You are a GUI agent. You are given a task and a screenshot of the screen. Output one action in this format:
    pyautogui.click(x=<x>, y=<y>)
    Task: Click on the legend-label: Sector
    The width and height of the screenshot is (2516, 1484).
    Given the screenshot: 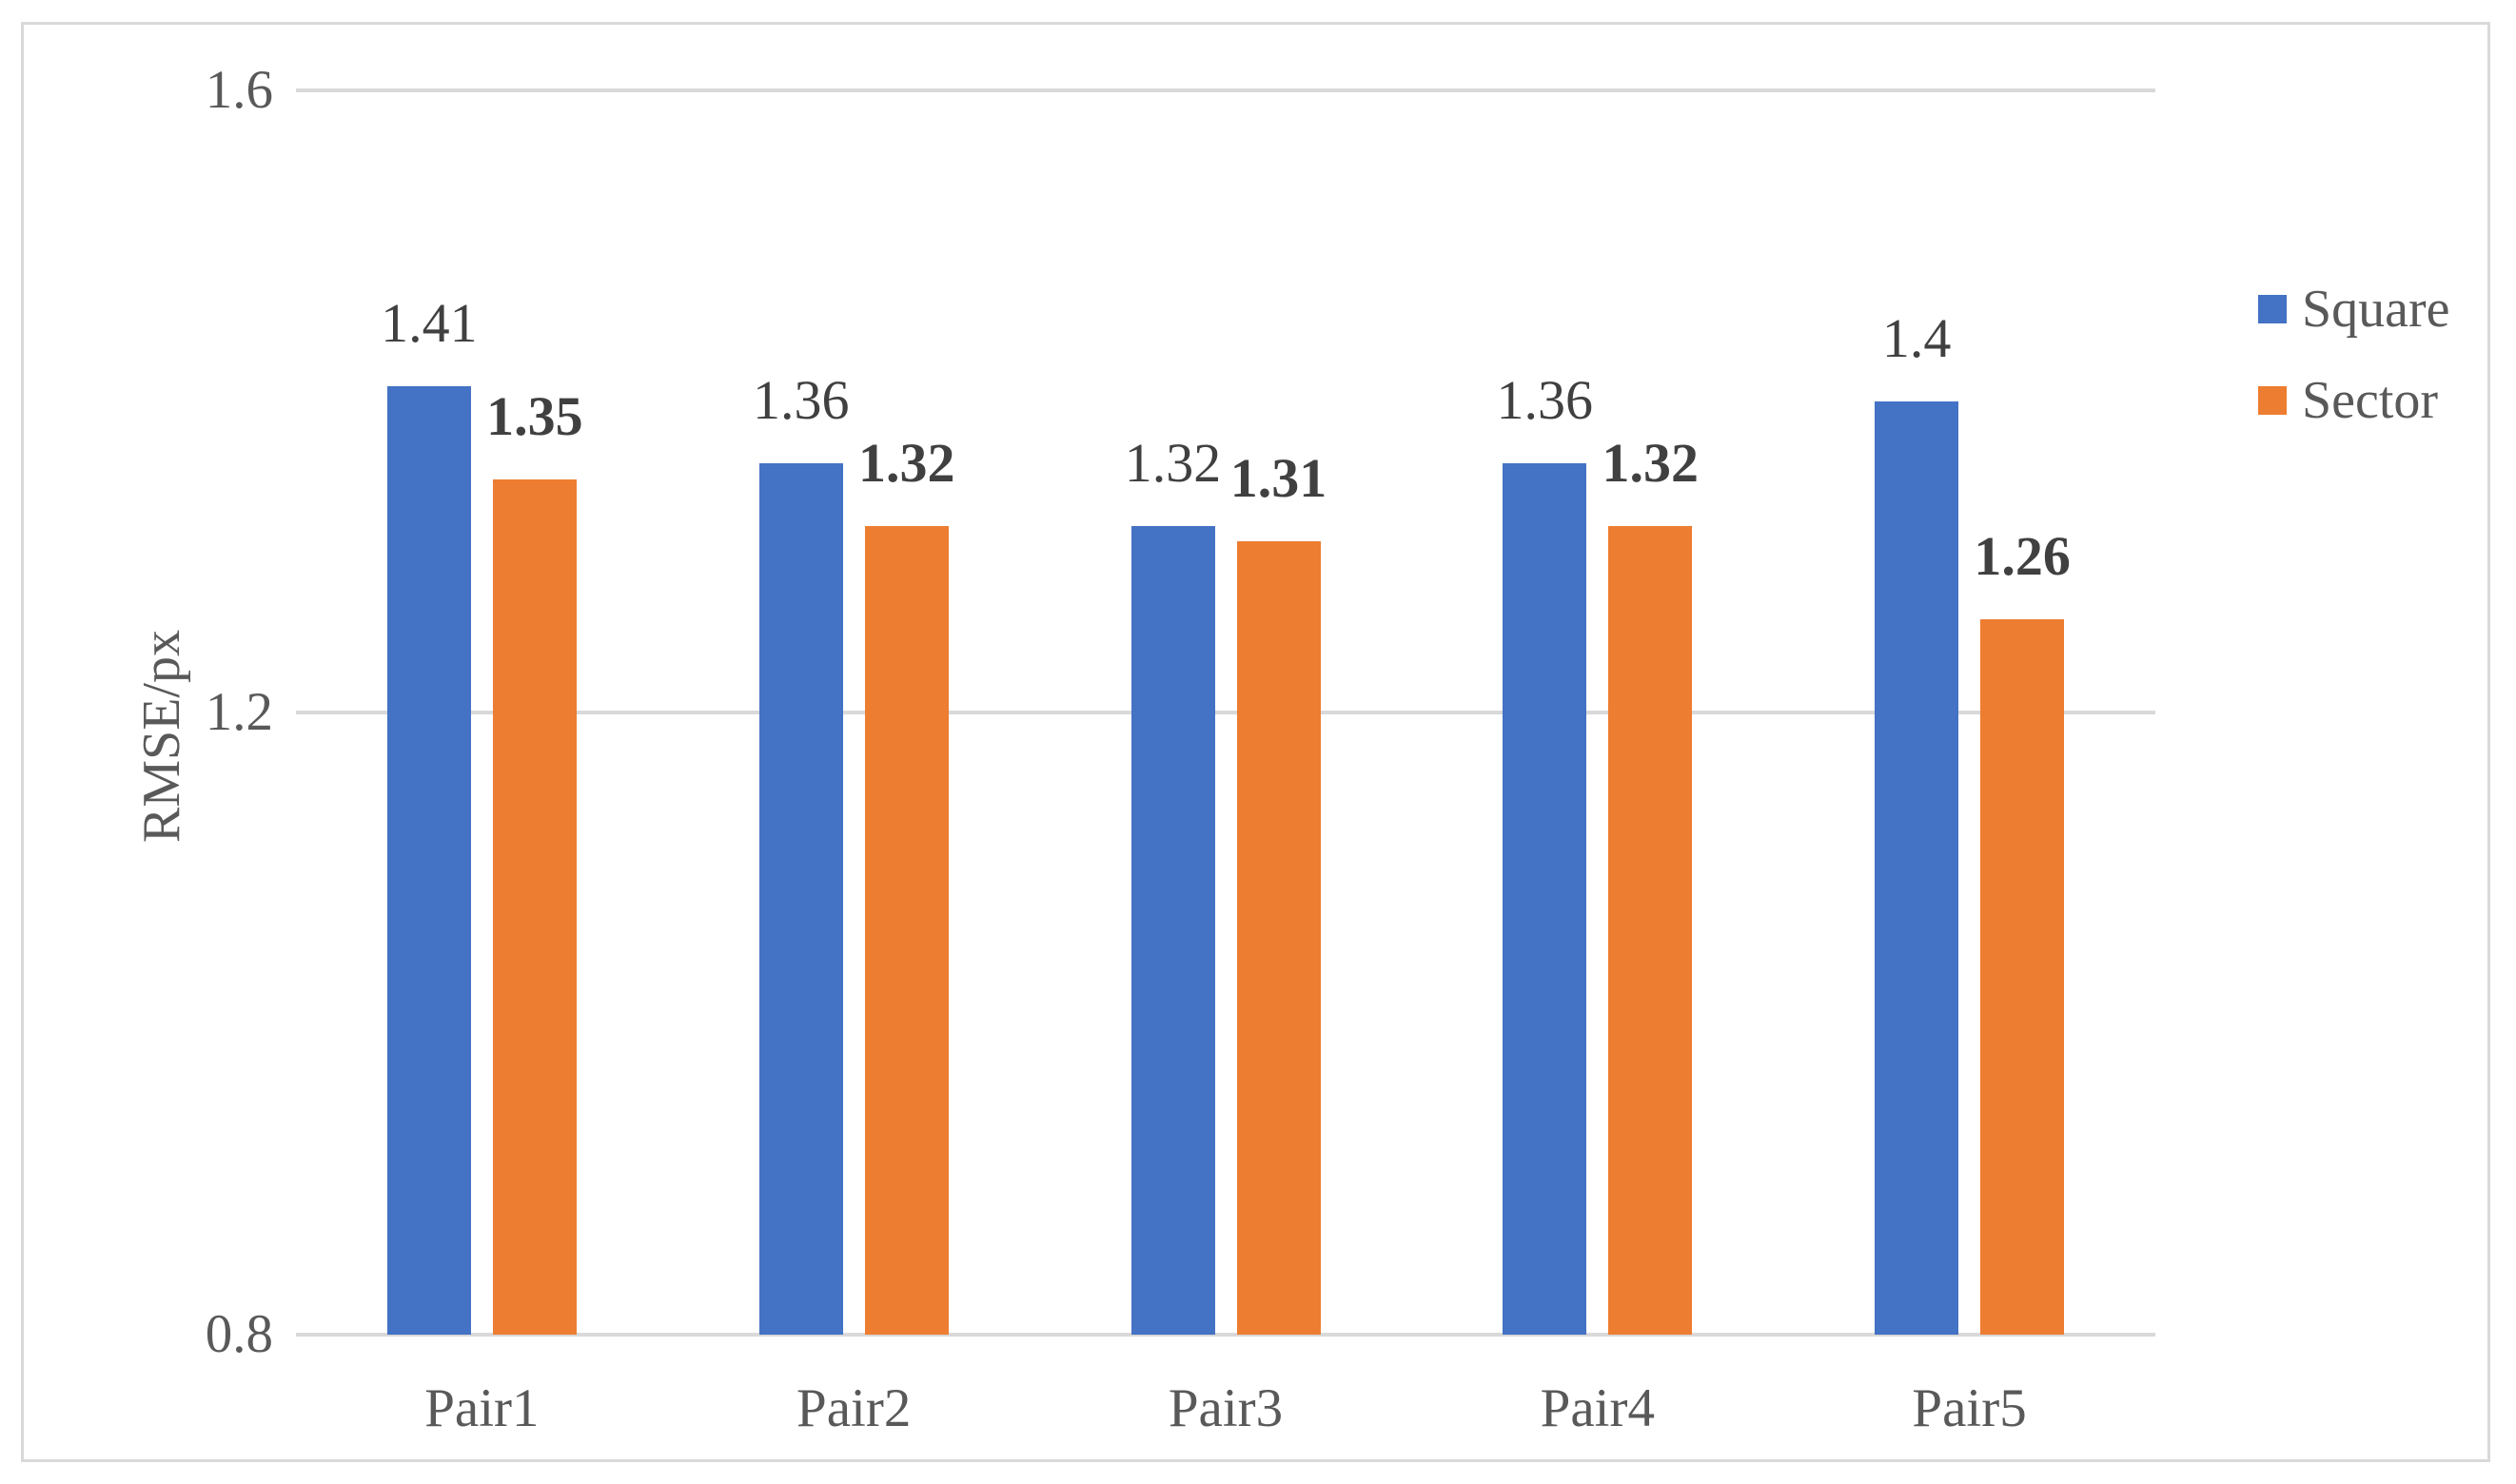 What is the action you would take?
    pyautogui.click(x=2371, y=400)
    